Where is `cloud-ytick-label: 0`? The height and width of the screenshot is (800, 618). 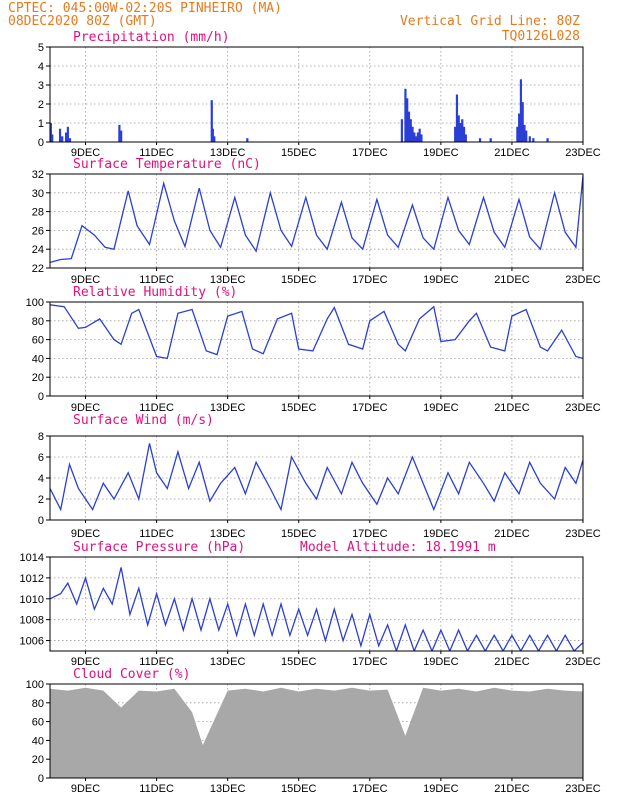
cloud-ytick-label: 0 is located at coordinates (41, 779).